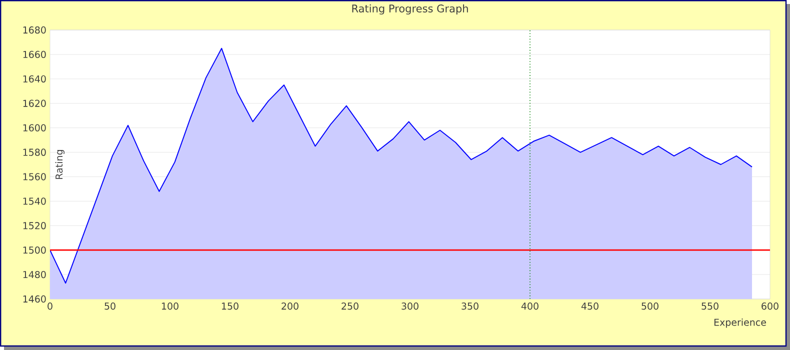  Describe the element at coordinates (410, 306) in the screenshot. I see `x-tick-label: 300` at that location.